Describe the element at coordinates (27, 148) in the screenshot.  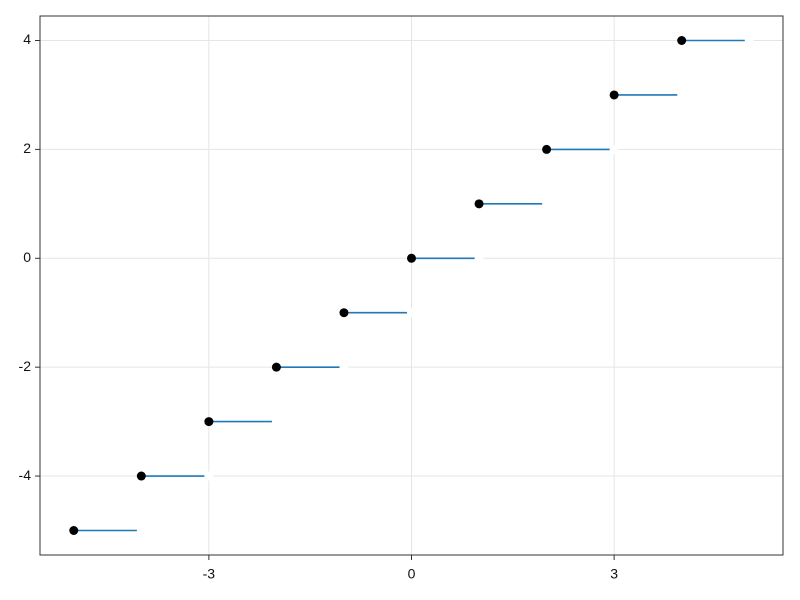
I see `y-tick-label: 2` at that location.